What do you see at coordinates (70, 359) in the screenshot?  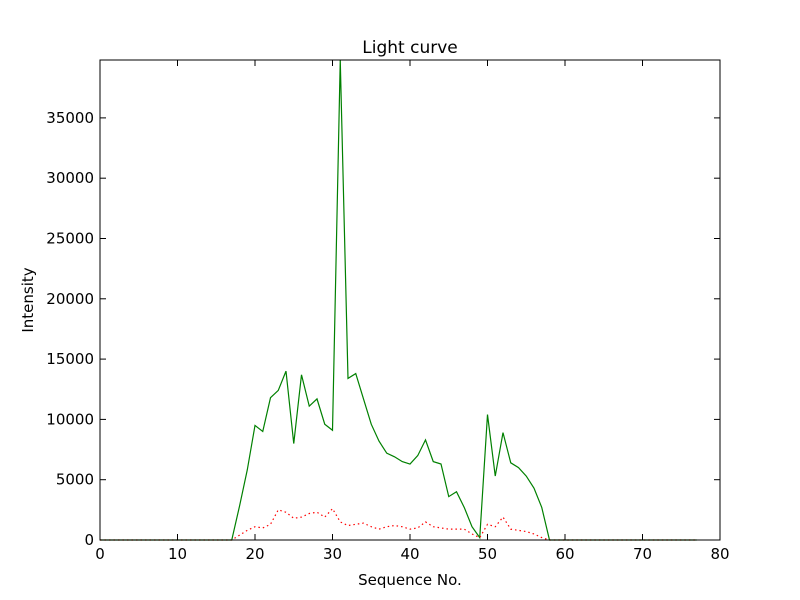 I see `y-tick-label: 15000` at bounding box center [70, 359].